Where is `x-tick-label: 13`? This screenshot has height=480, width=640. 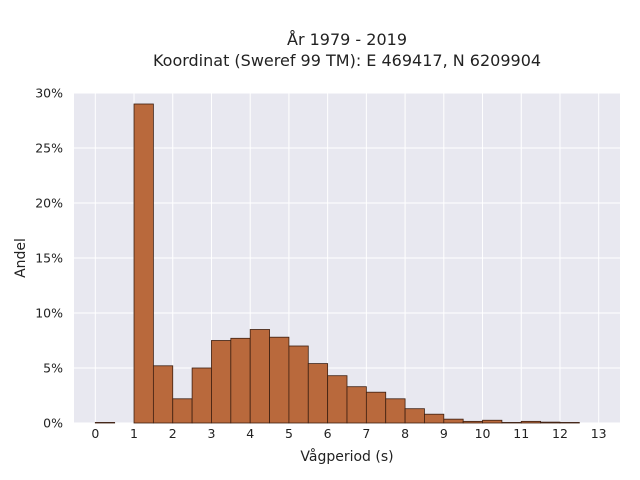 x-tick-label: 13 is located at coordinates (599, 433).